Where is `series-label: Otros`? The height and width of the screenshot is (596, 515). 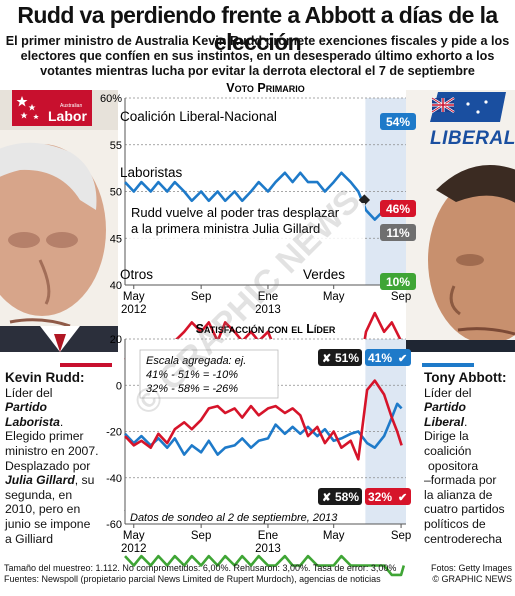 series-label: Otros is located at coordinates (136, 274).